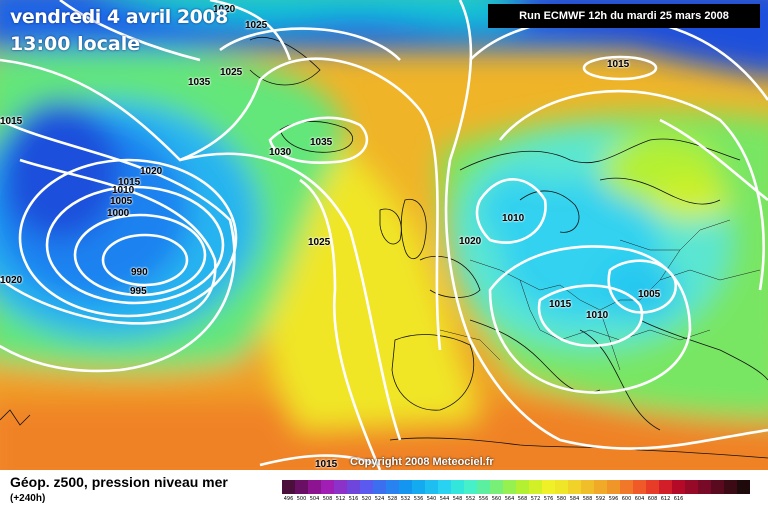 Image resolution: width=768 pixels, height=512 pixels. I want to click on legend-tick-label: 552, so click(470, 499).